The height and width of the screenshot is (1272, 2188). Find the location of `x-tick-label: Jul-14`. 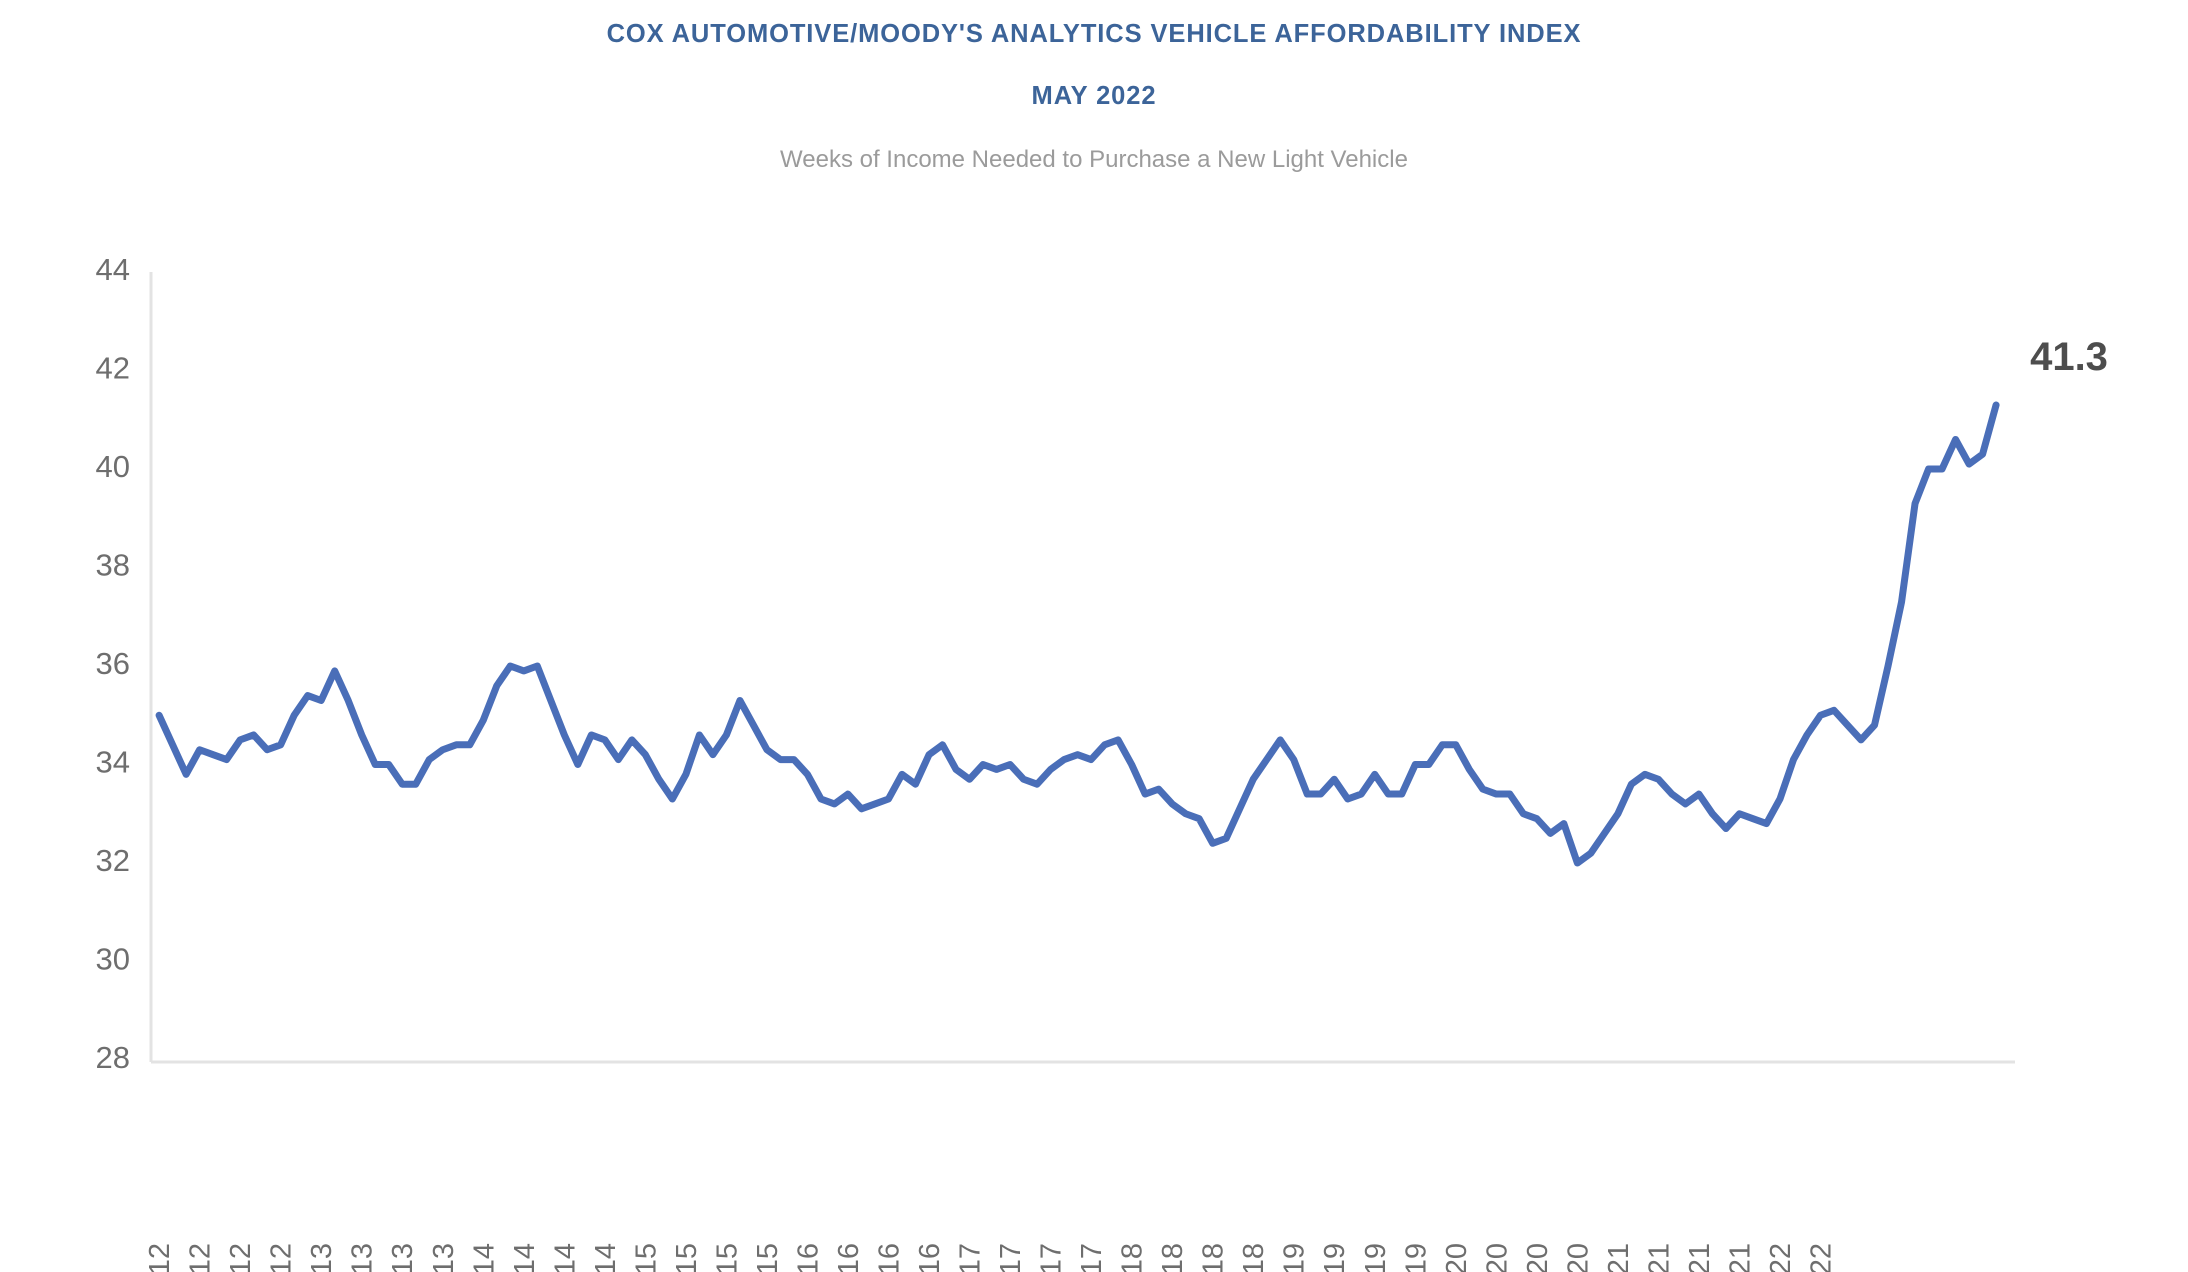

x-tick-label: Jul-14 is located at coordinates (565, 1257).